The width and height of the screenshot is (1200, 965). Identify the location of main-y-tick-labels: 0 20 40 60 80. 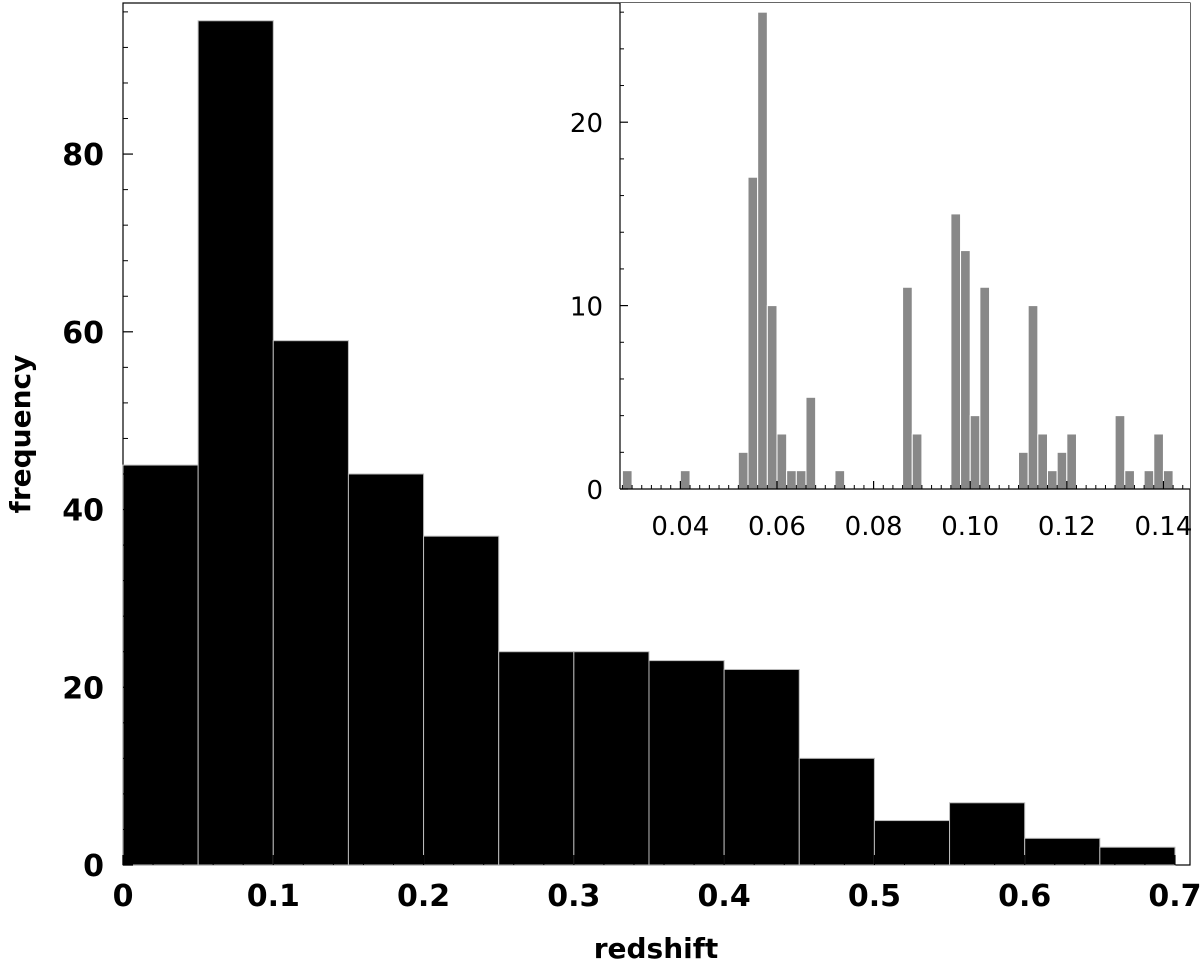
(83, 511).